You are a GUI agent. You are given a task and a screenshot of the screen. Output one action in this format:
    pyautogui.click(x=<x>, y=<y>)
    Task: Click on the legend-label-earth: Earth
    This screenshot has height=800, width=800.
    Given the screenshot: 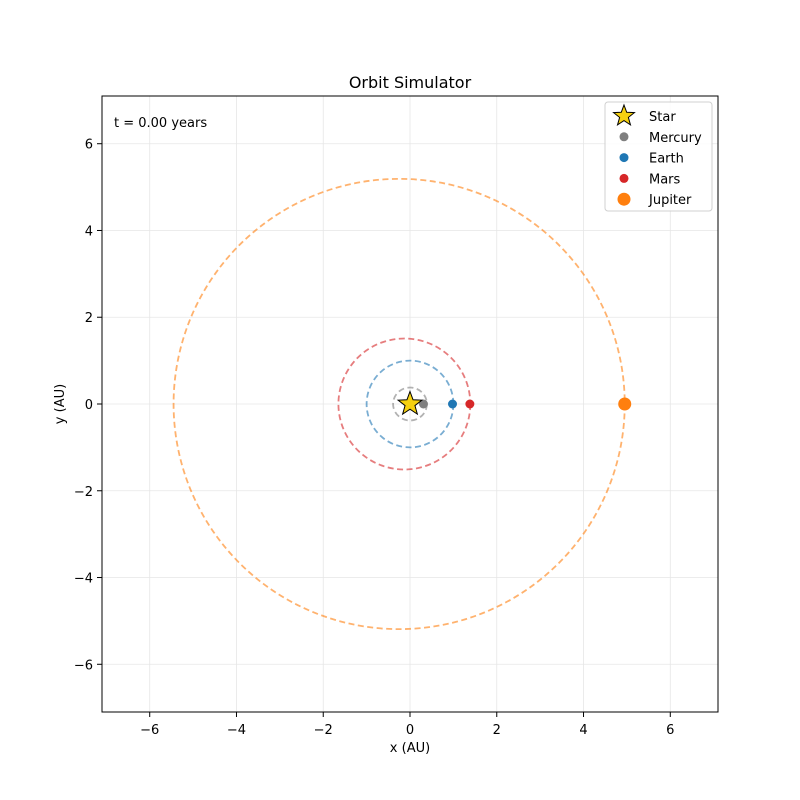 What is the action you would take?
    pyautogui.click(x=666, y=159)
    